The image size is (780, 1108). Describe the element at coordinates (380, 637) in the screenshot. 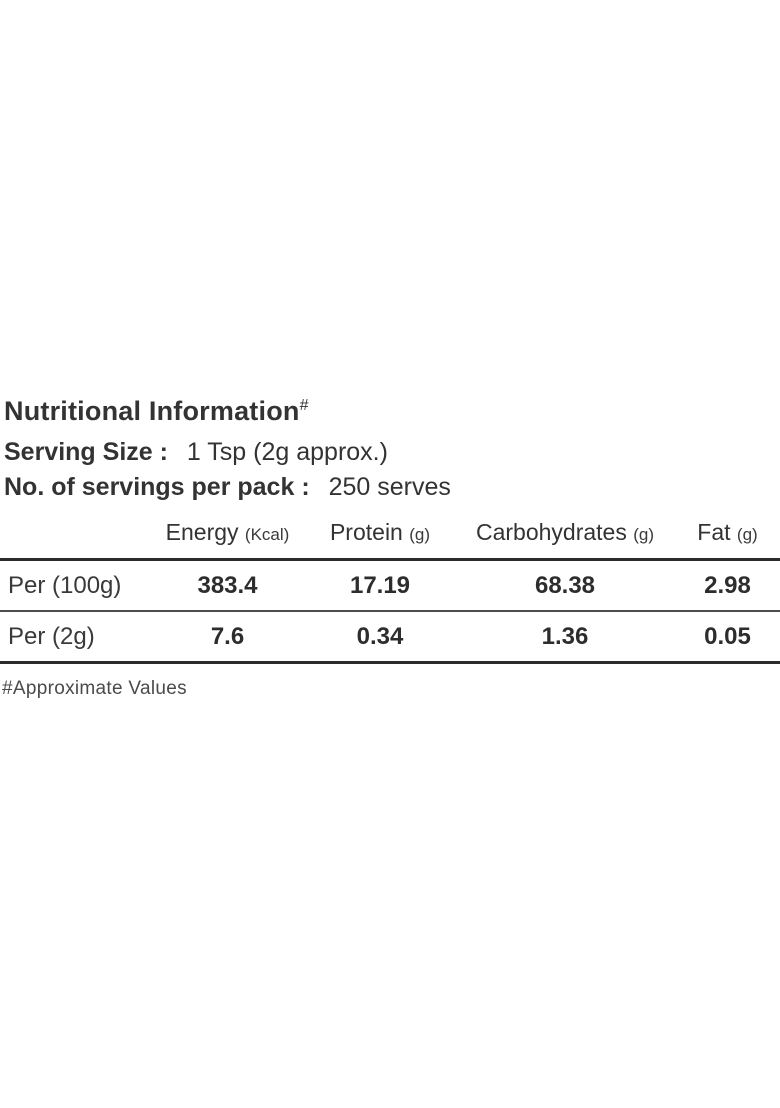

I see `protein-value: 0.34` at that location.